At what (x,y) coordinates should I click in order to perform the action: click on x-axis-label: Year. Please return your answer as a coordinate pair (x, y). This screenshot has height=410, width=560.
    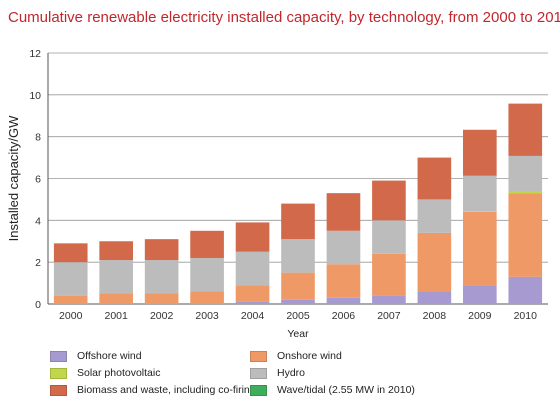
    Looking at the image, I should click on (298, 334).